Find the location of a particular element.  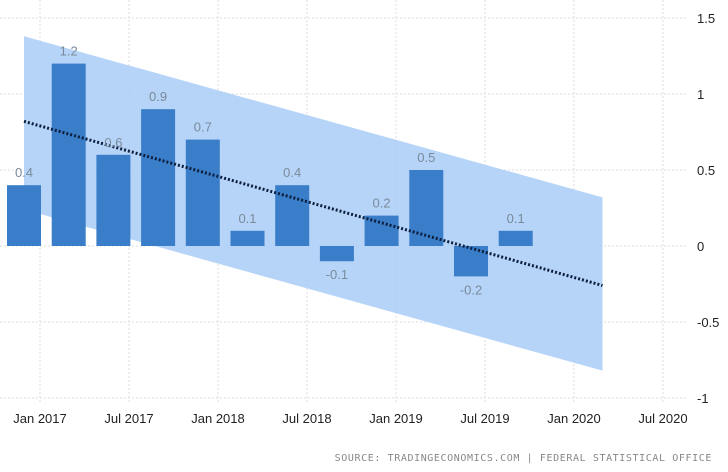

data-label: 0.5 is located at coordinates (426, 157).